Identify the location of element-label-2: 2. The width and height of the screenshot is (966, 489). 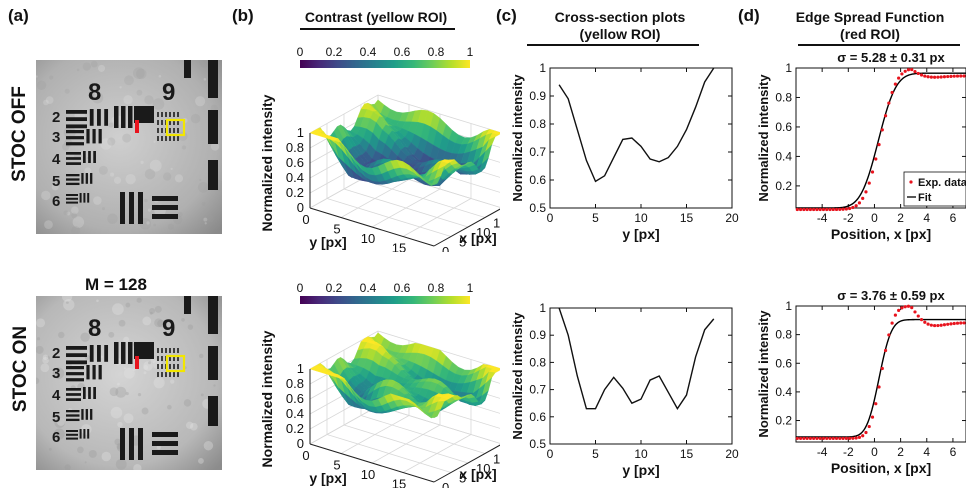
(56, 117).